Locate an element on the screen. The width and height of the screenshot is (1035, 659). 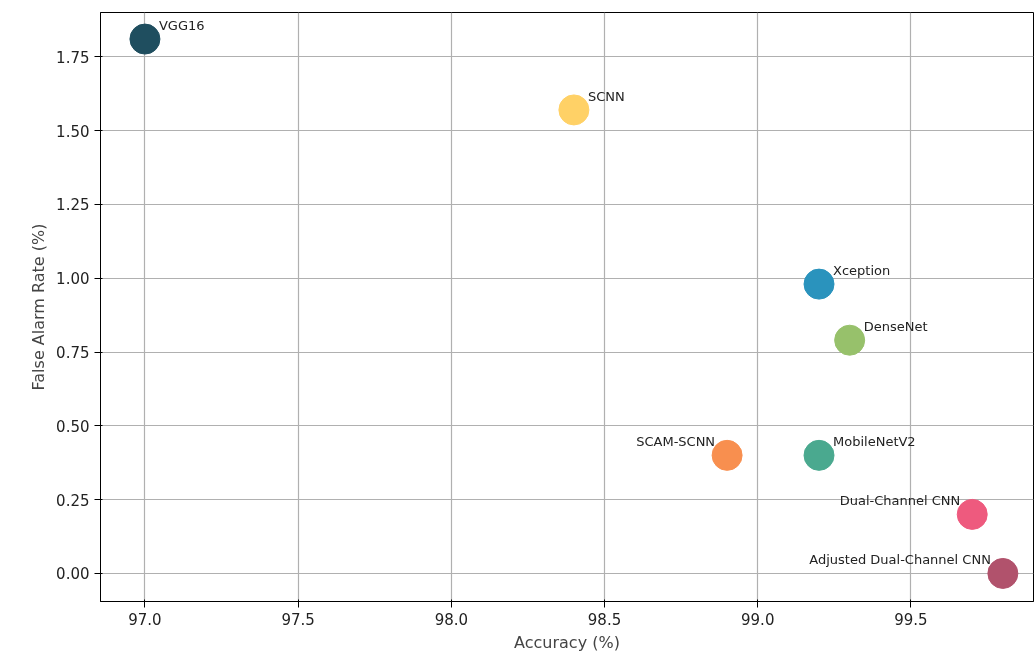
annotation: Adjusted Dual-Channel CNN is located at coordinates (900, 560).